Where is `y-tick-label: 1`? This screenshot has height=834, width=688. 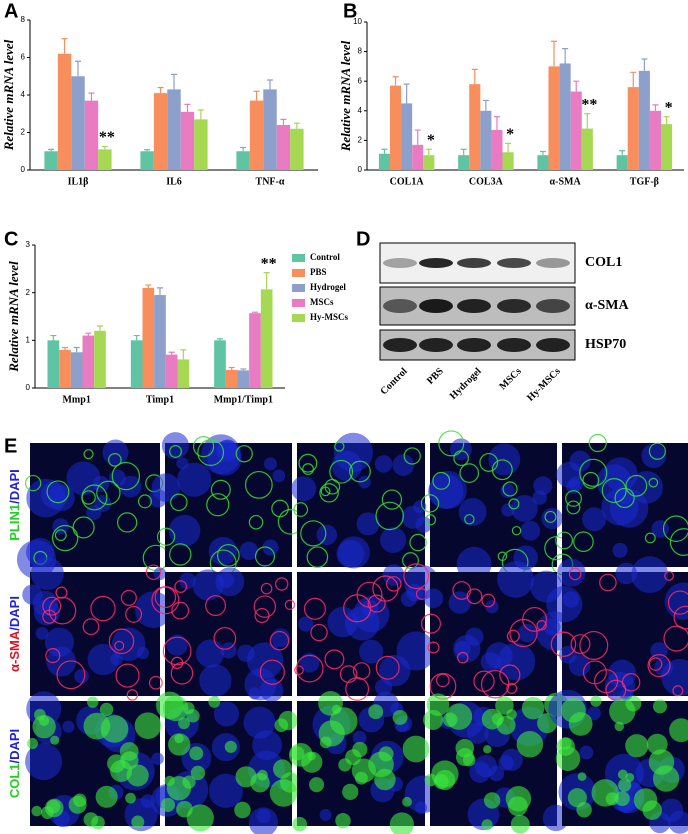
y-tick-label: 1 is located at coordinates (28, 339).